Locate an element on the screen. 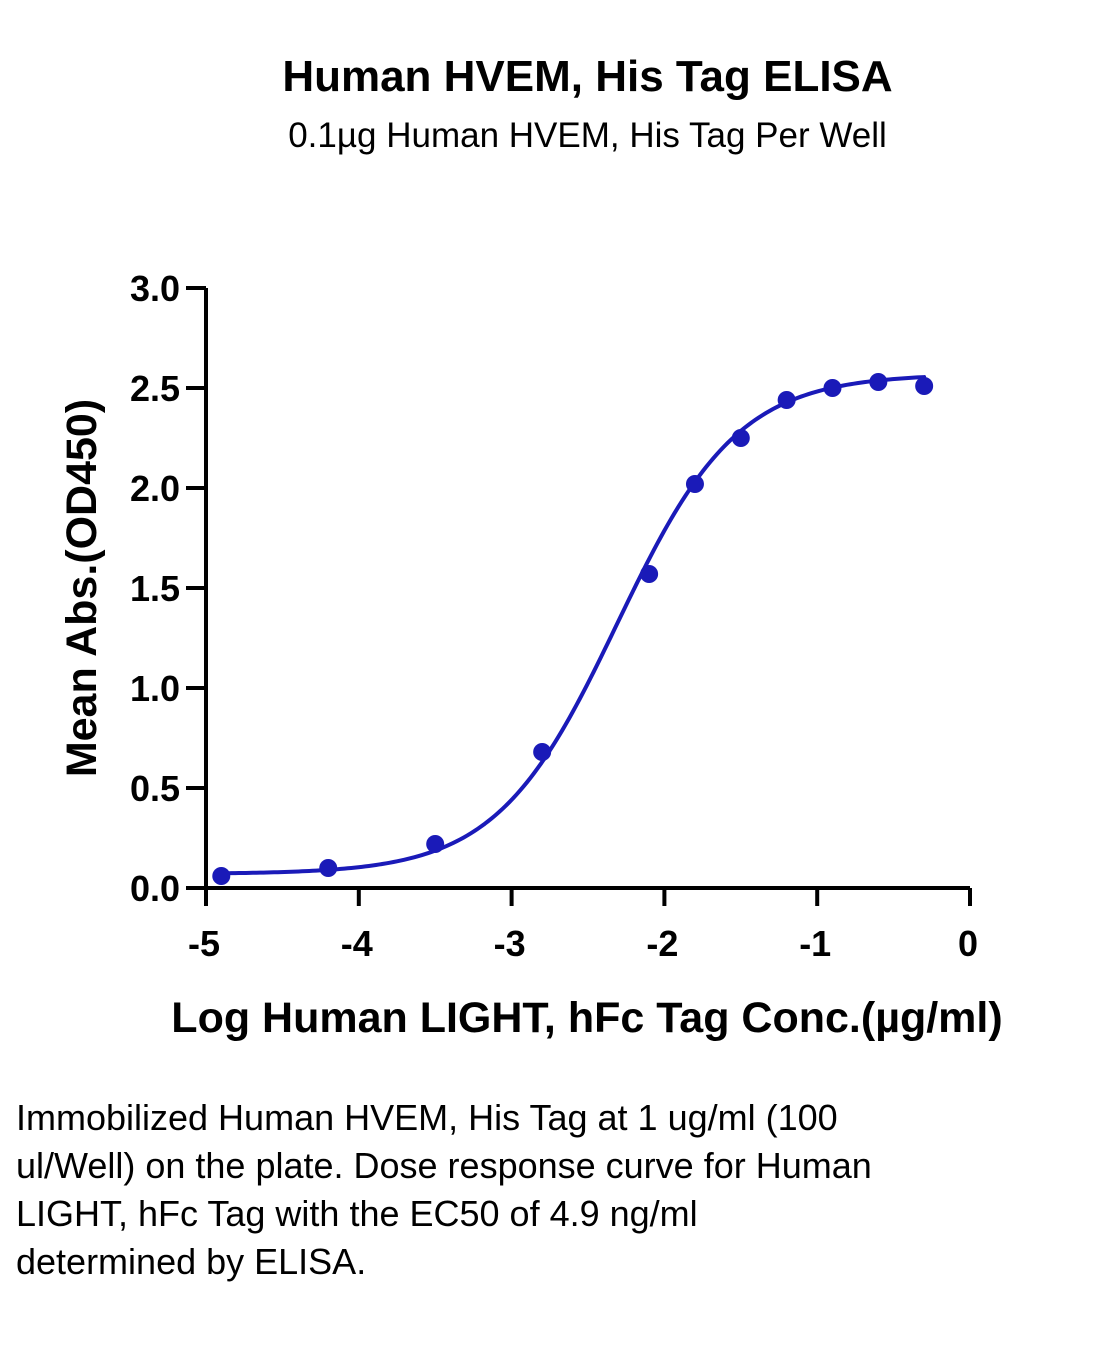  chart-subtitle: 0.1µg Human HVEM, His Tag Per Well is located at coordinates (587, 135).